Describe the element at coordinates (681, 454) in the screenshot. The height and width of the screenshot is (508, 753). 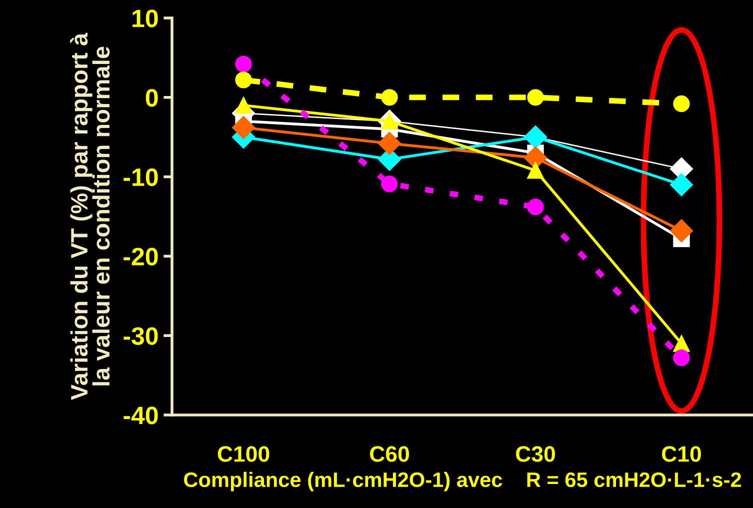
I see `x-tick-label: C10` at that location.